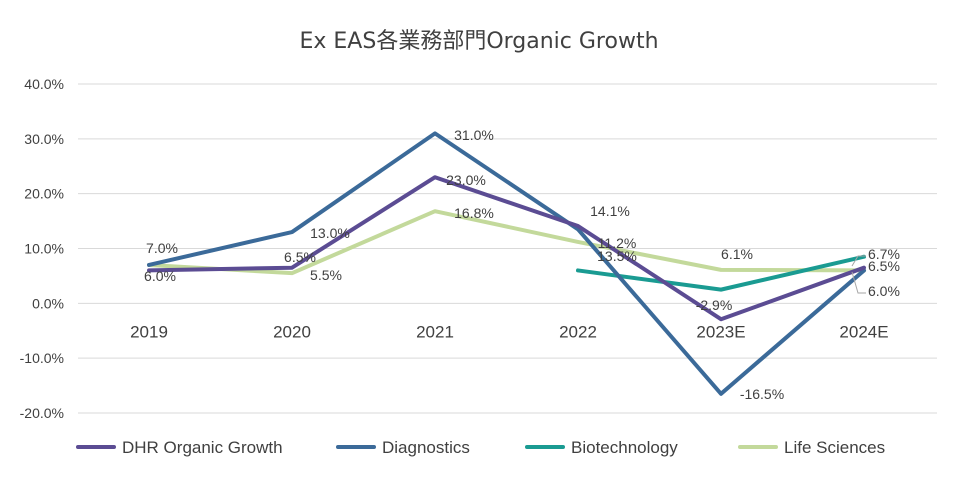 The height and width of the screenshot is (483, 958). I want to click on y-tick-label: 10.0%, so click(44, 249).